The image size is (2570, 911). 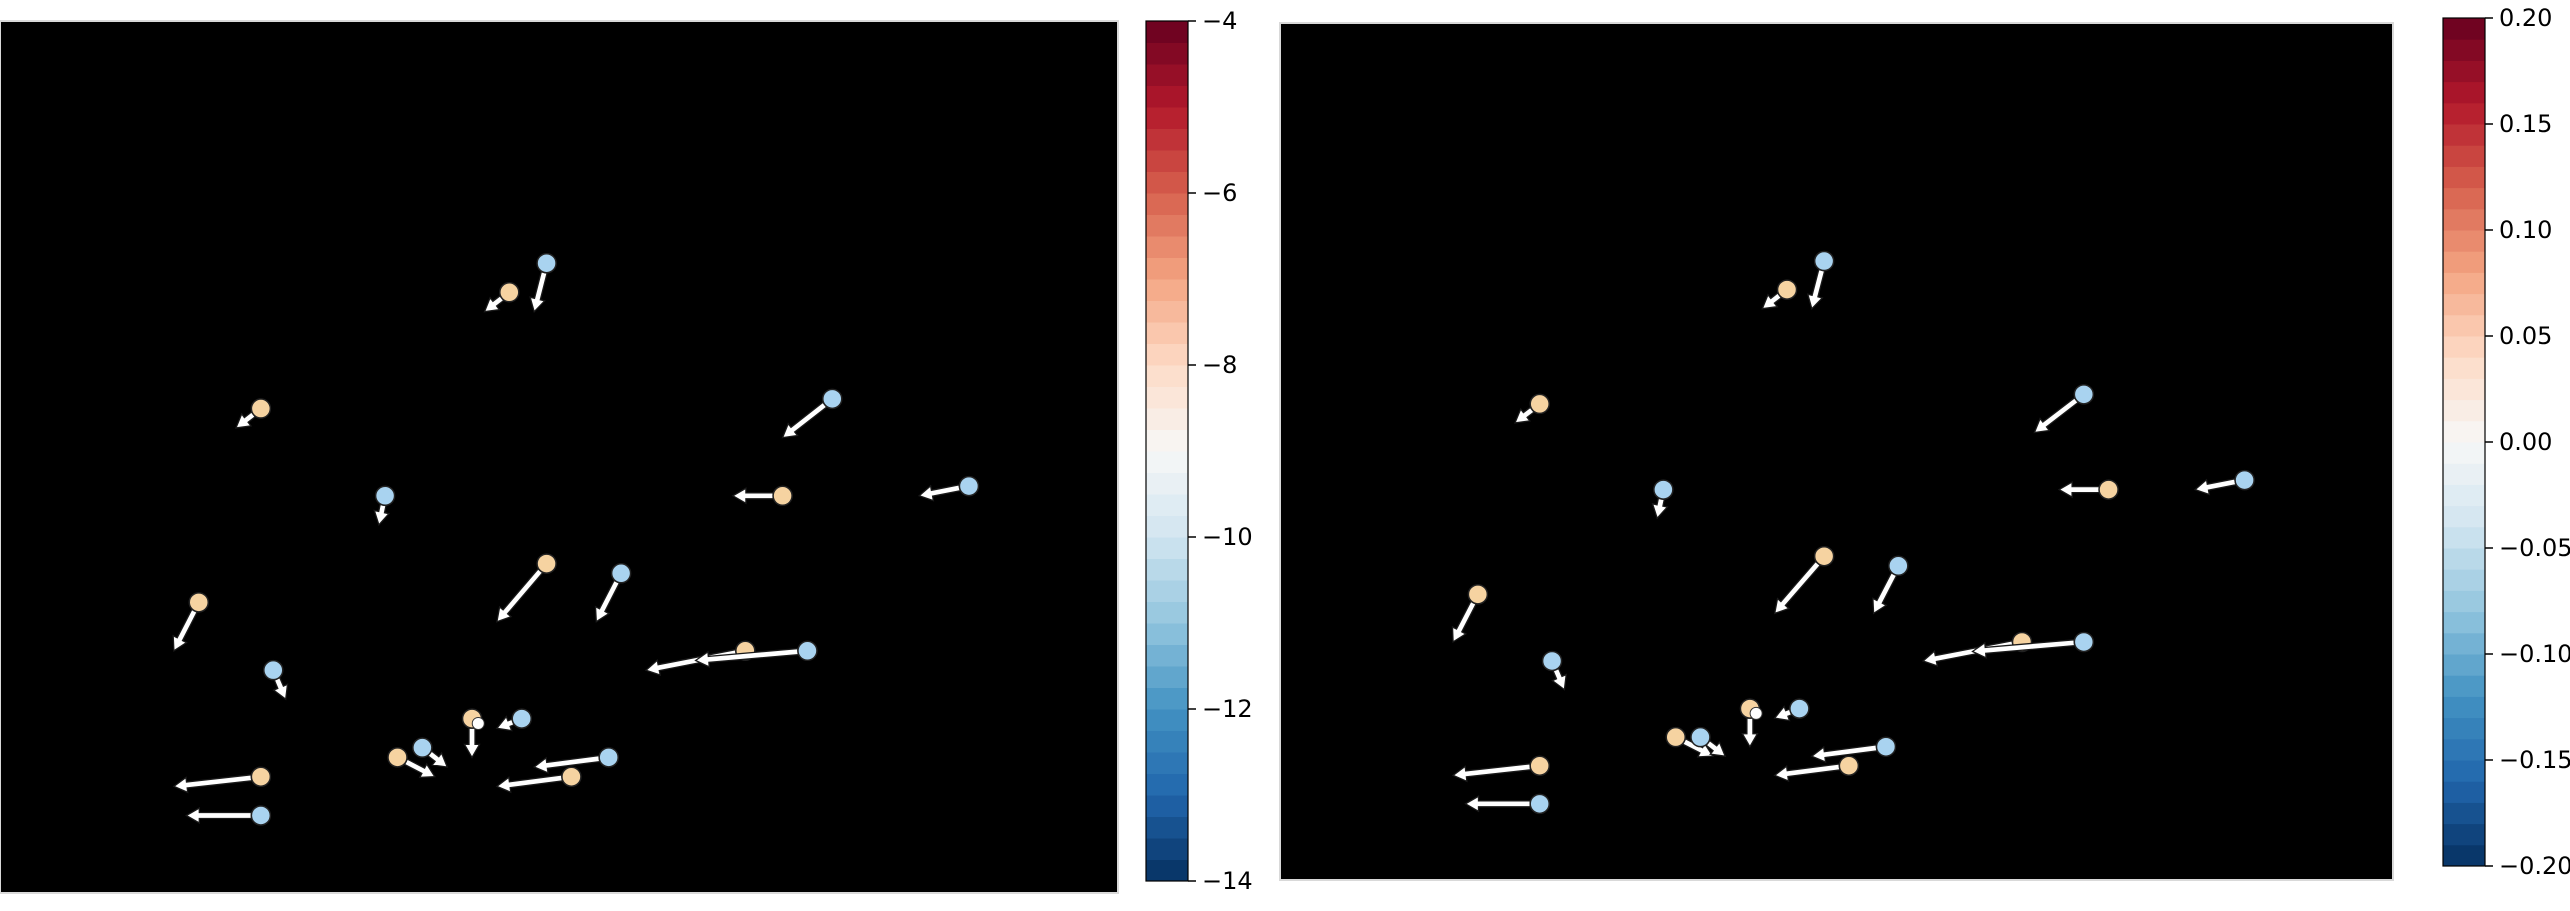 I want to click on colorbar-tick-label: −0.10, so click(x=2534, y=654).